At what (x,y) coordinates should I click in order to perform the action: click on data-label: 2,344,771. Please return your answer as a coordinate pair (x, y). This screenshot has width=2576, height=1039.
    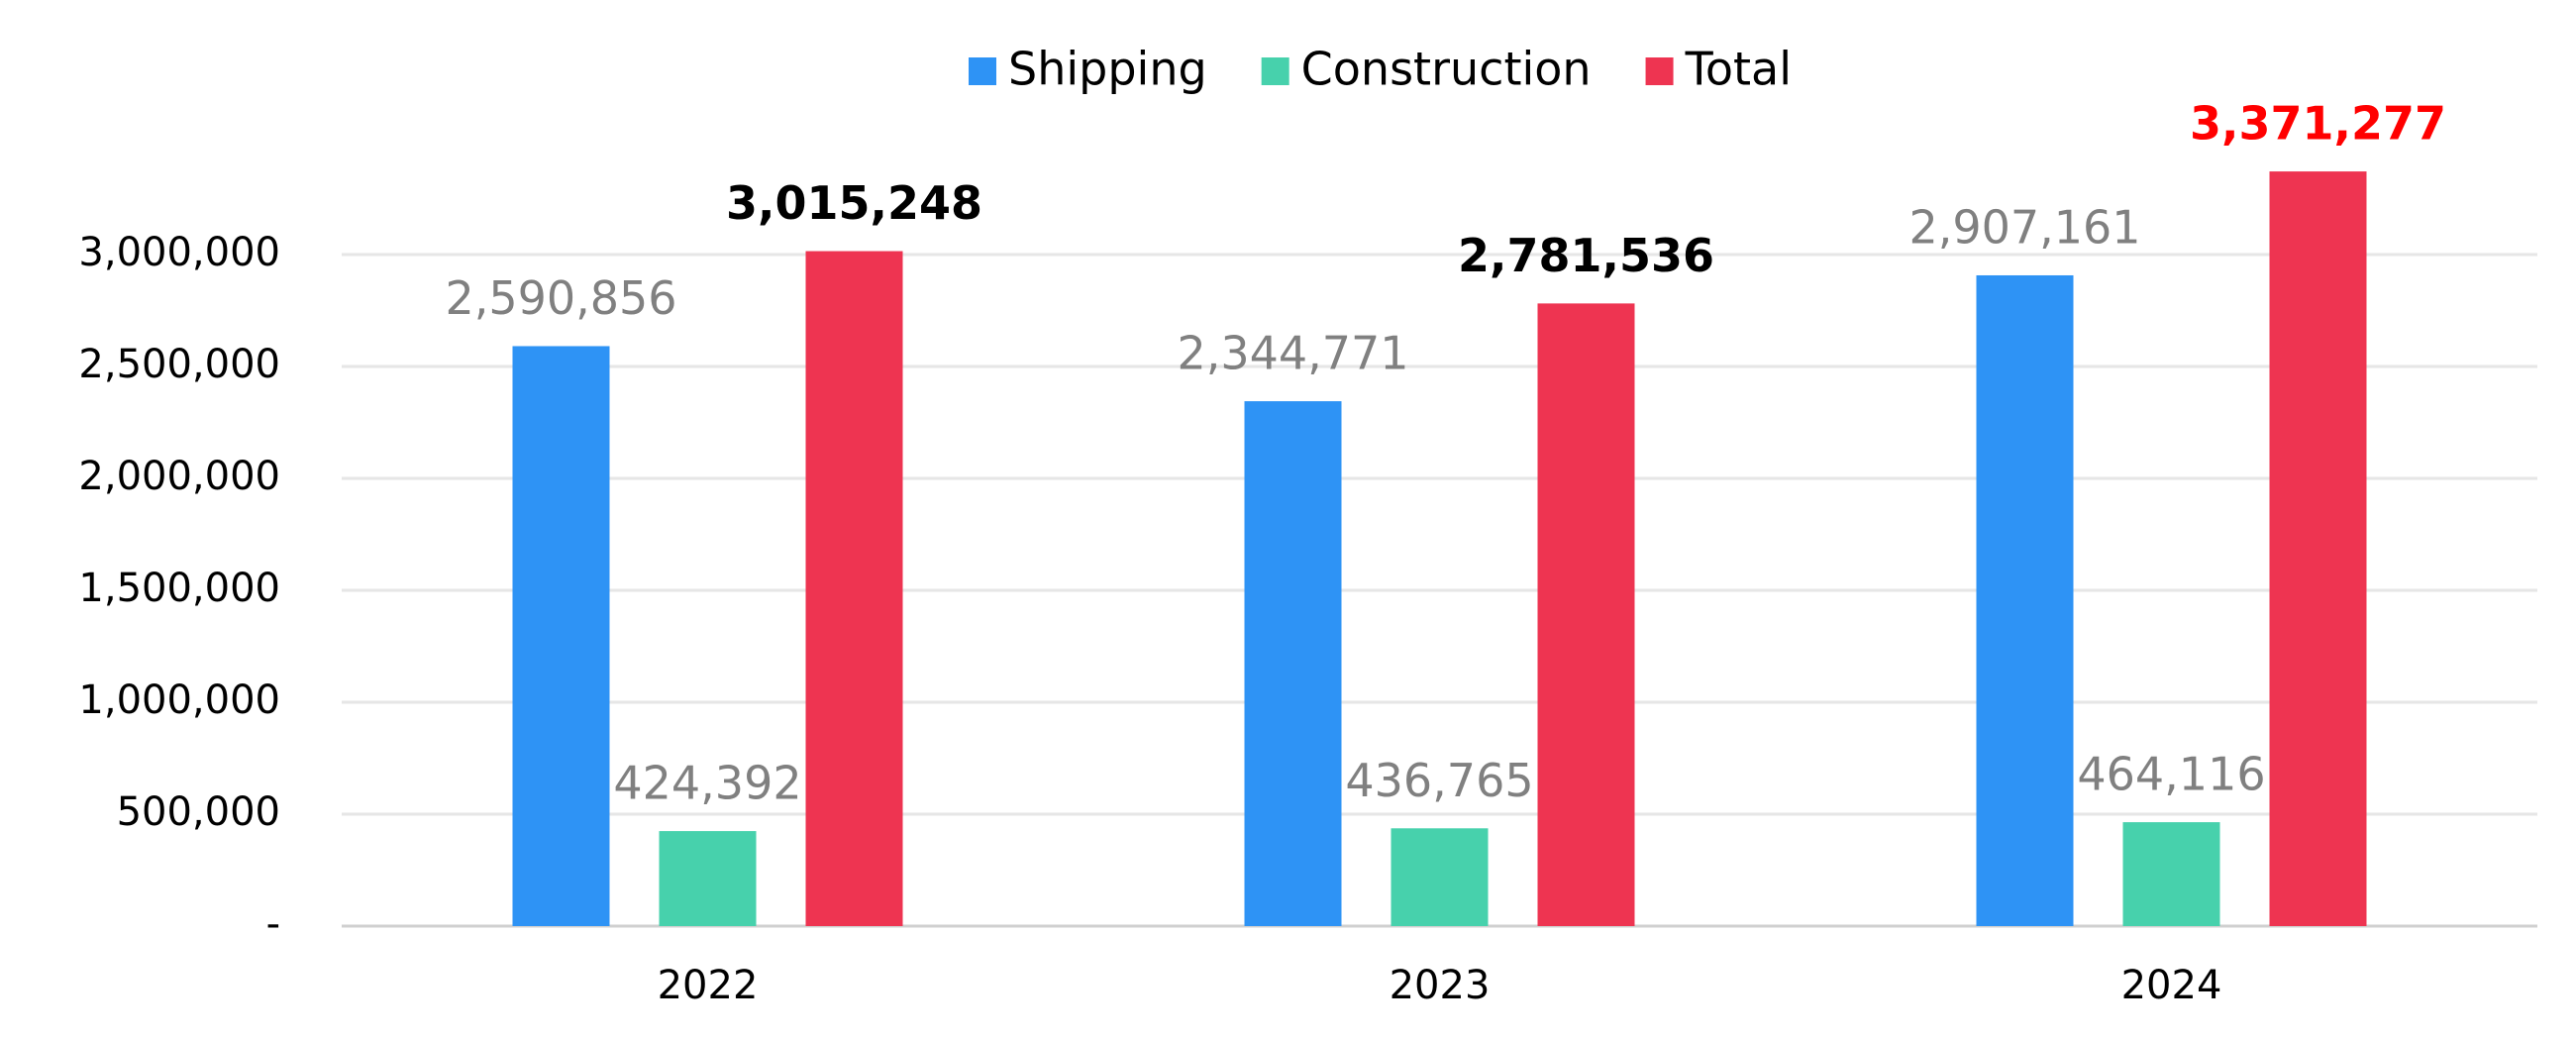
    Looking at the image, I should click on (1292, 353).